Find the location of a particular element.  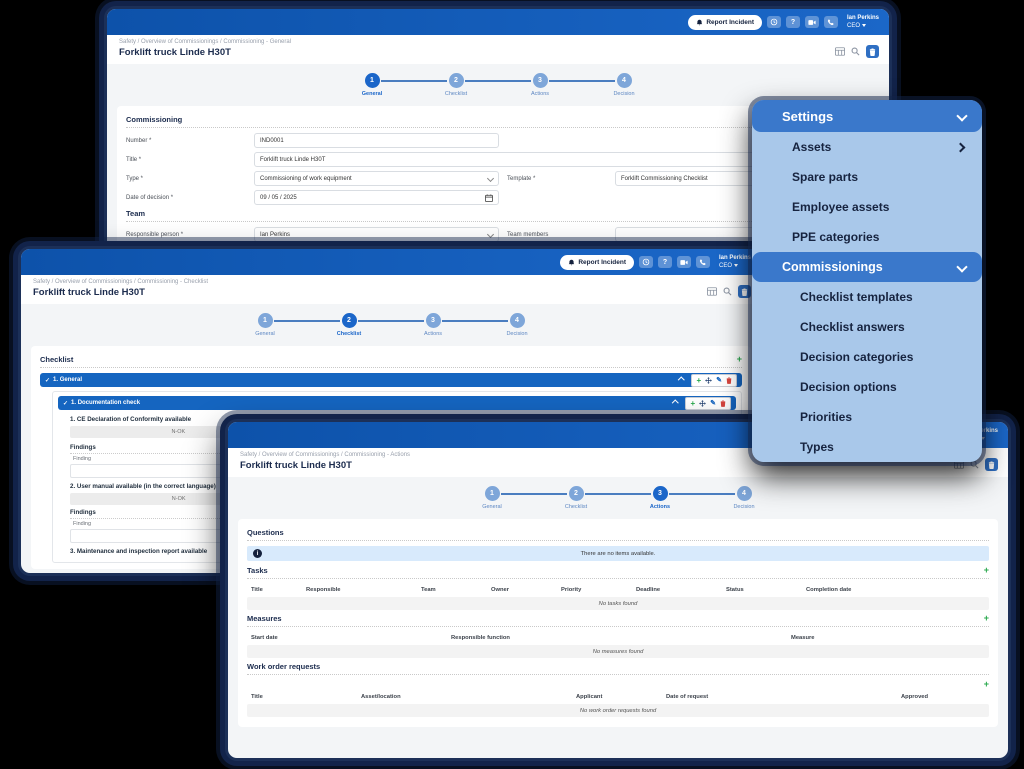

chevron-down-icon is located at coordinates (962, 116).